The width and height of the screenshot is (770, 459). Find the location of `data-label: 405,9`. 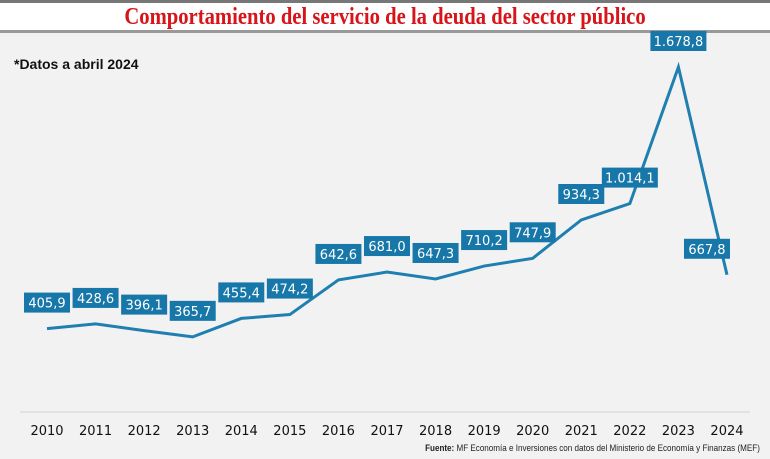

data-label: 405,9 is located at coordinates (47, 302).